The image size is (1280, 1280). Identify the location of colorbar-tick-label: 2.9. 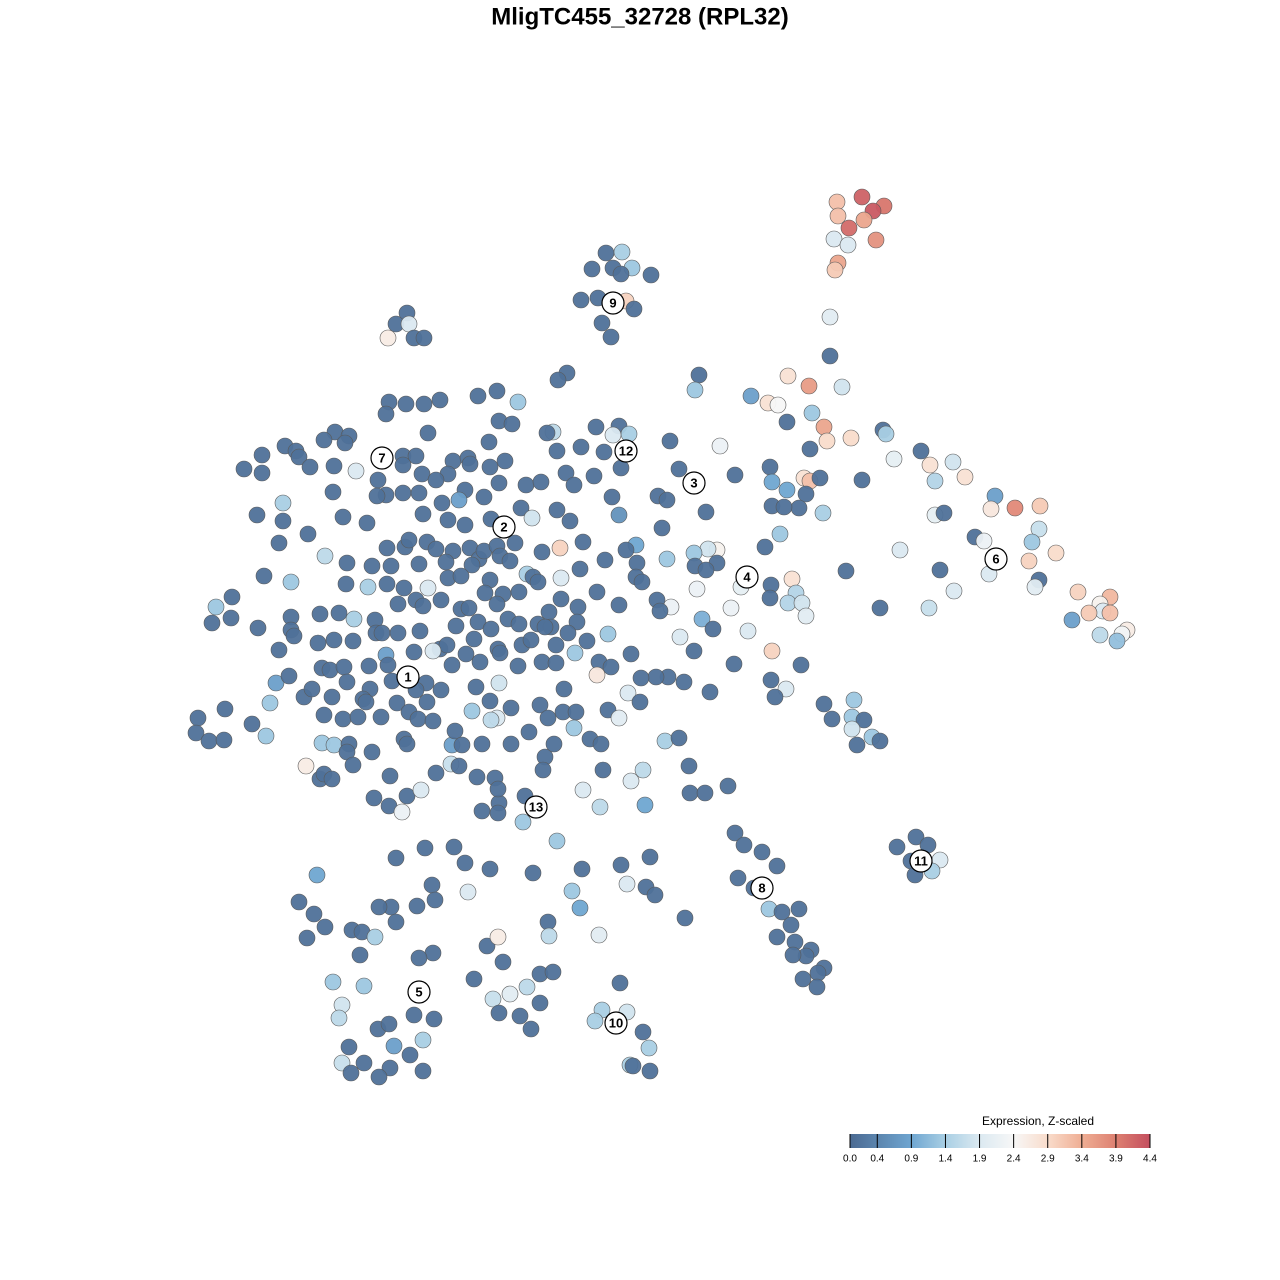
(1048, 1159).